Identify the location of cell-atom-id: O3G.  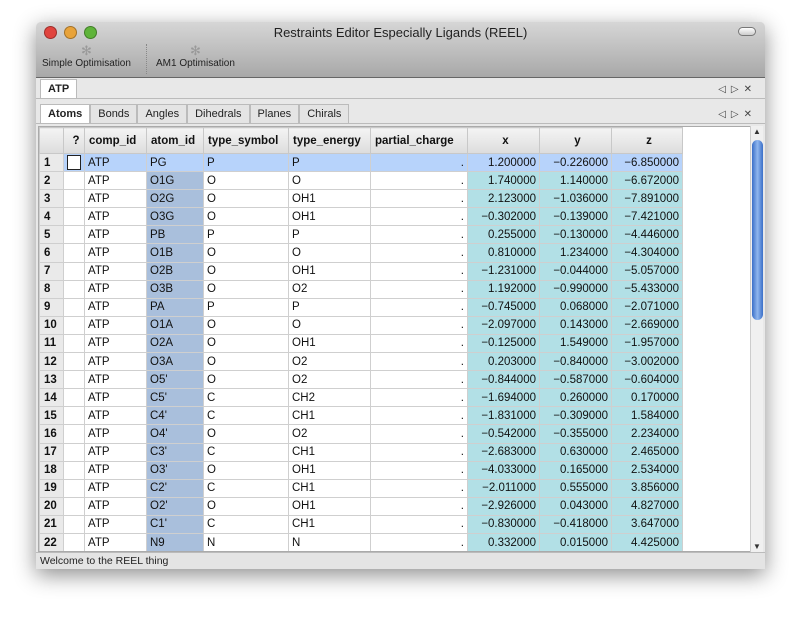
(175, 217).